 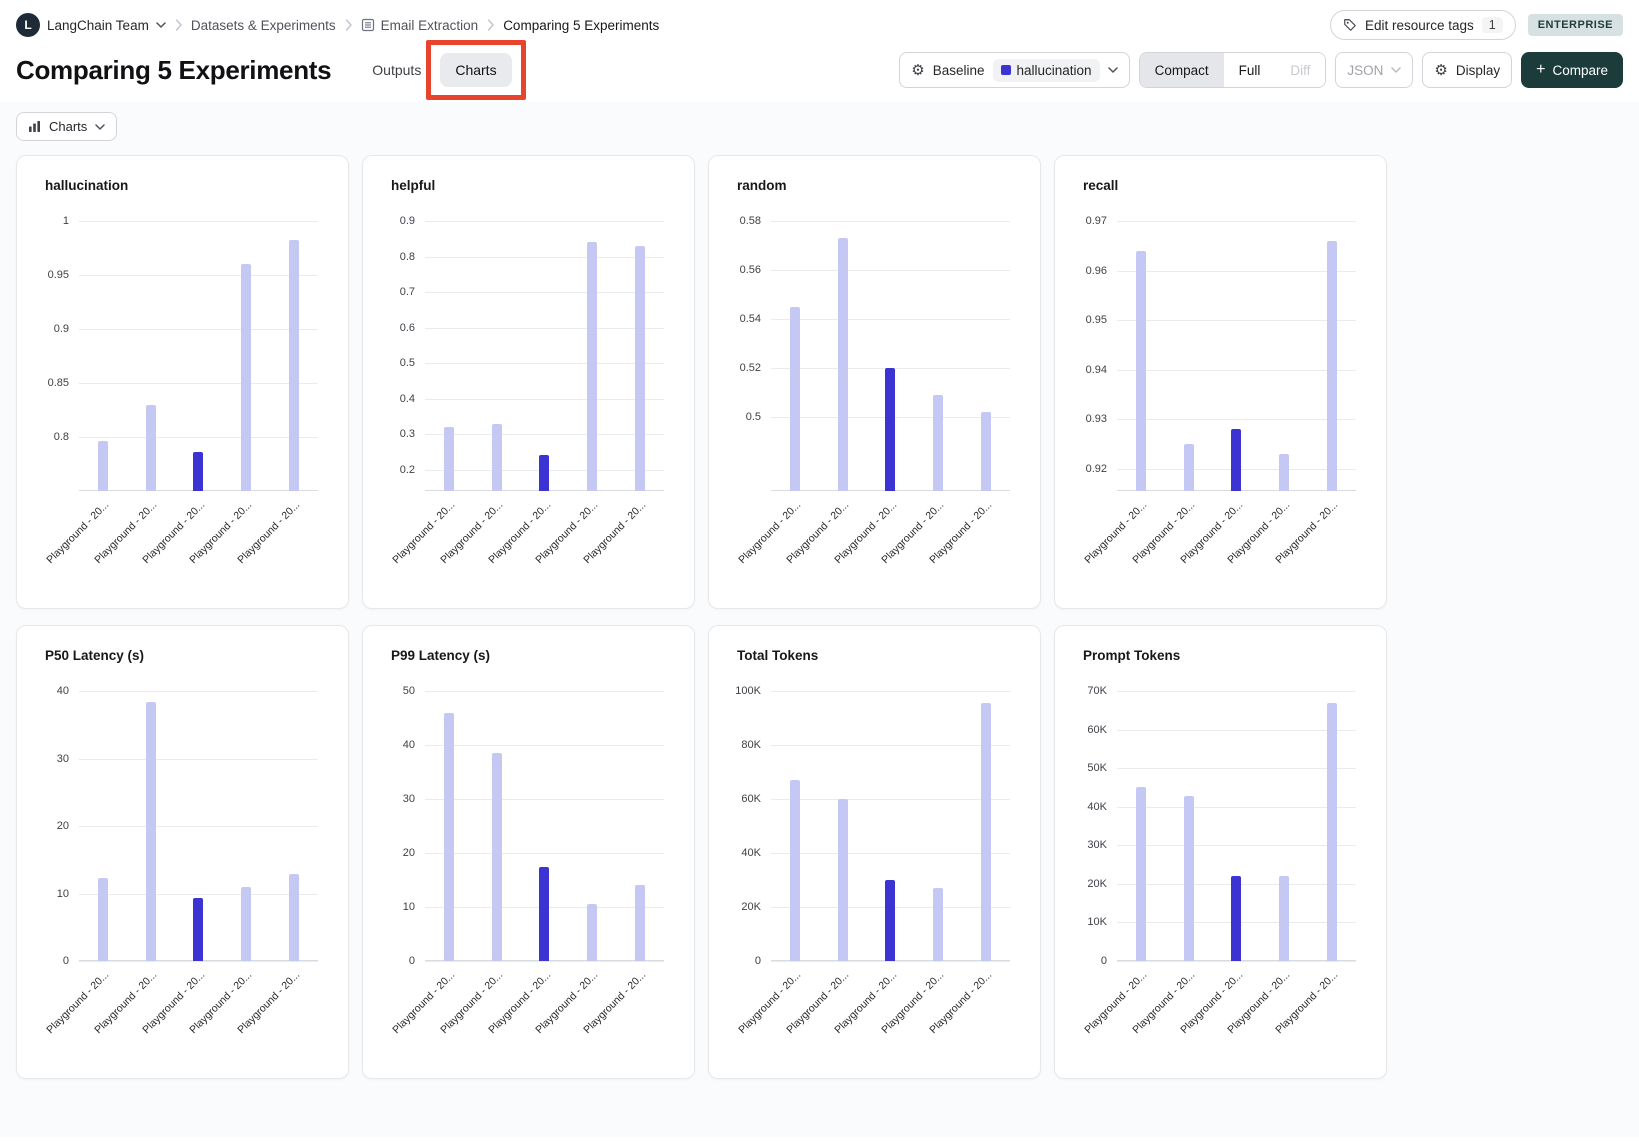 I want to click on display-button: ⚙ Display, so click(x=1467, y=70).